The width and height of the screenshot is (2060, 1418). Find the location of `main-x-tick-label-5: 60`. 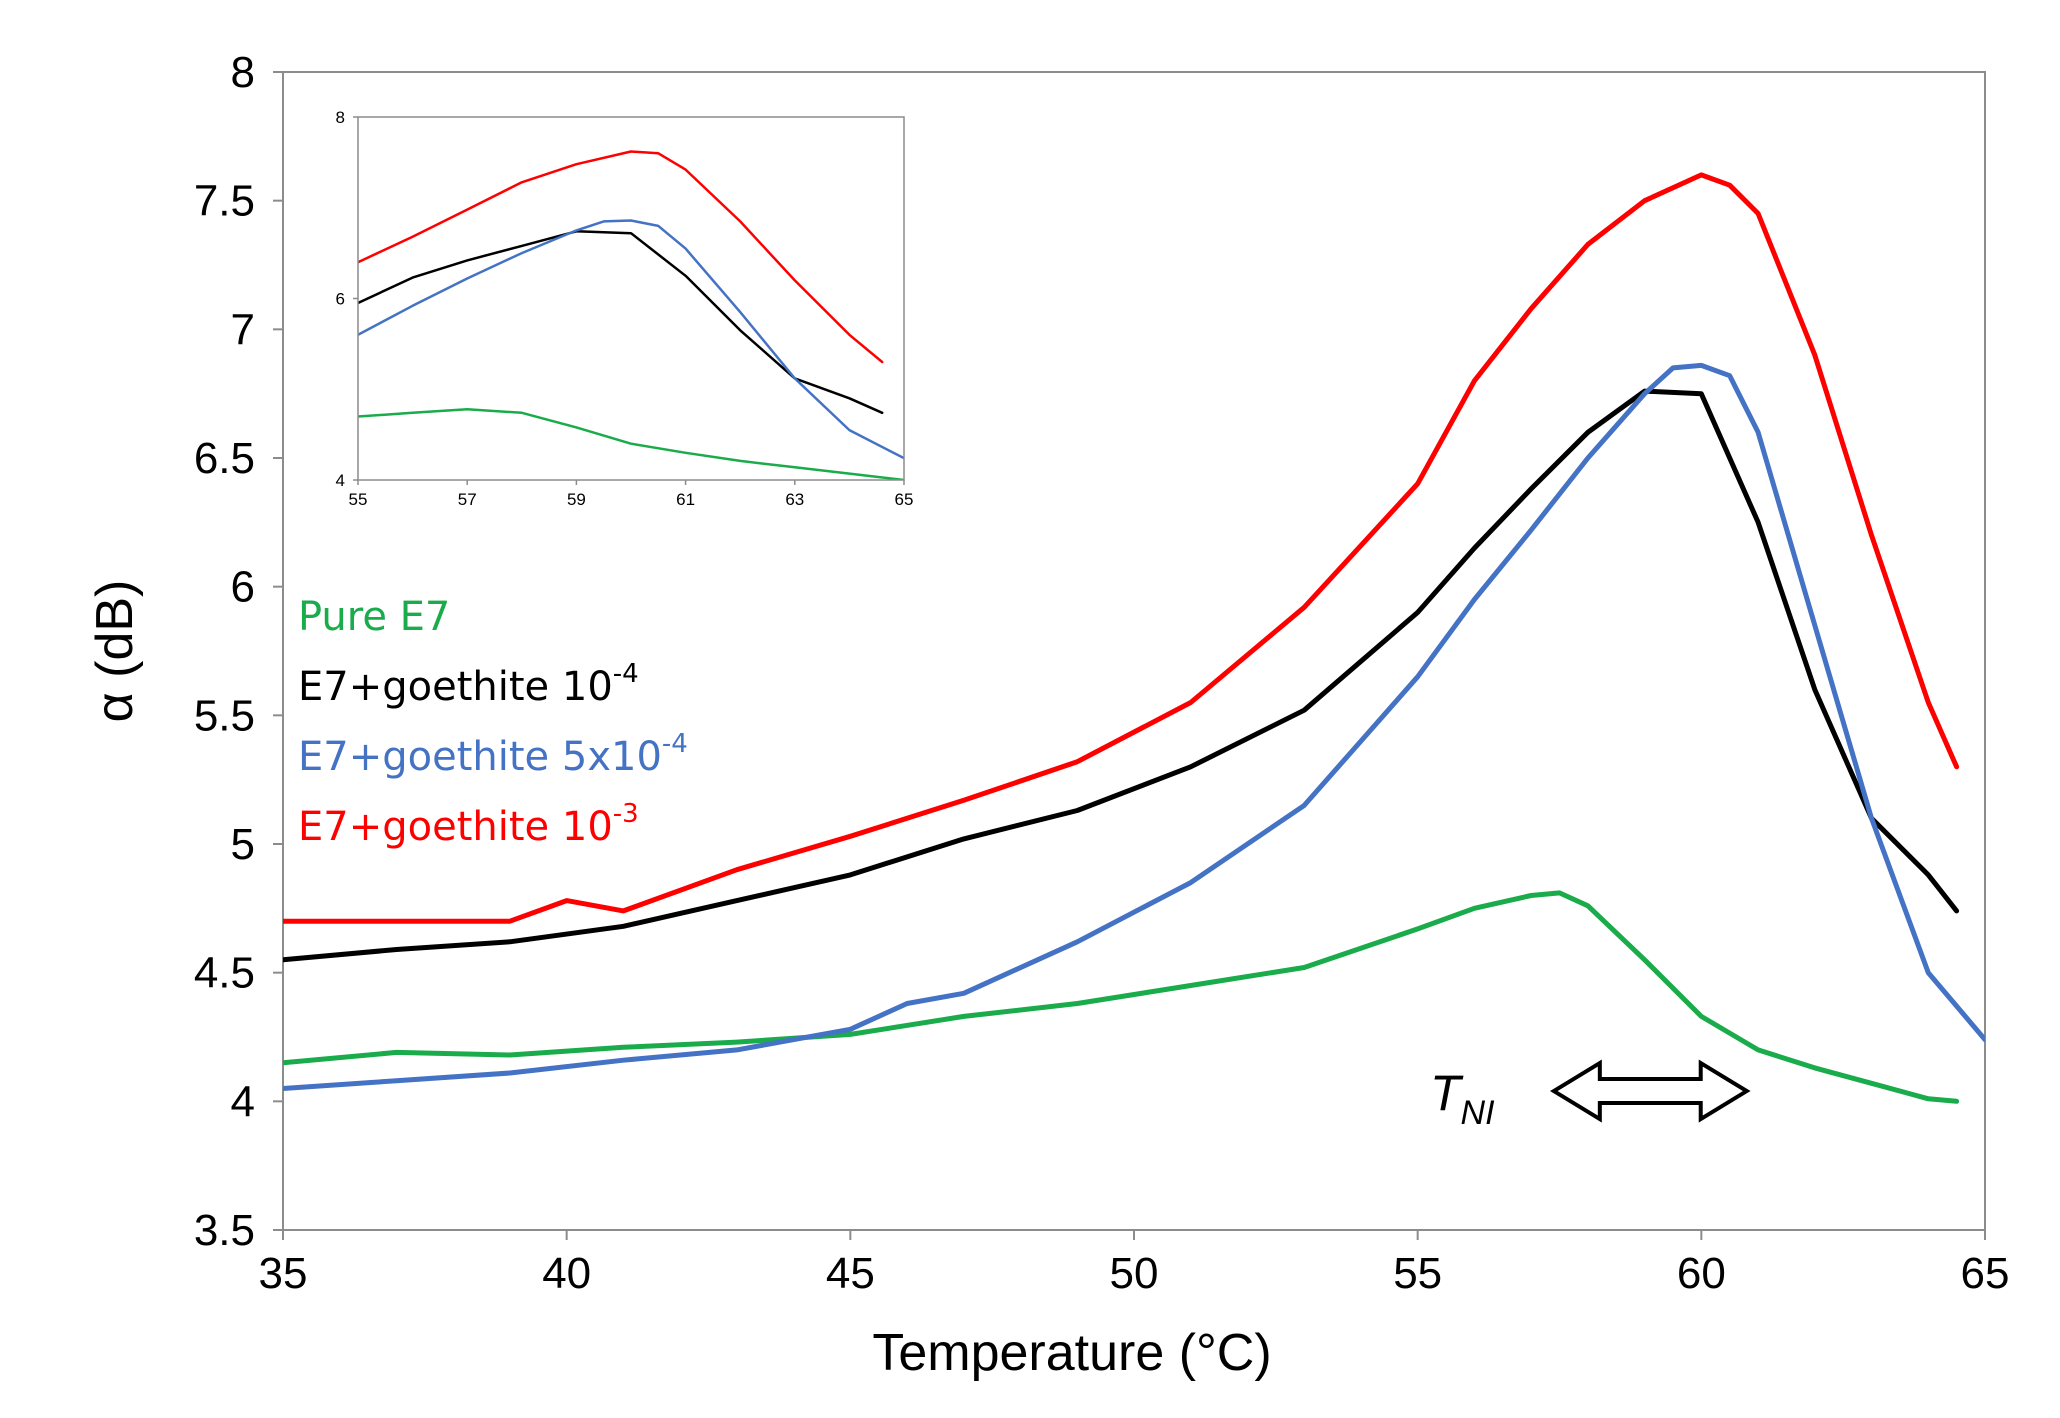

main-x-tick-label-5: 60 is located at coordinates (1701, 1273).